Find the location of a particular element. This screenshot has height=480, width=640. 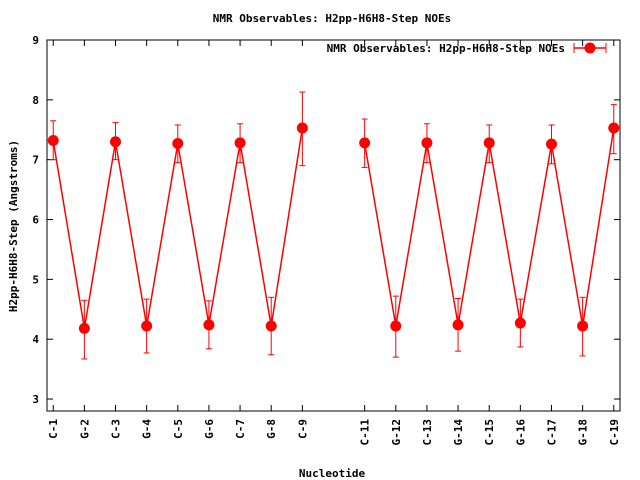

x-tick-label: C-9 is located at coordinates (302, 429).